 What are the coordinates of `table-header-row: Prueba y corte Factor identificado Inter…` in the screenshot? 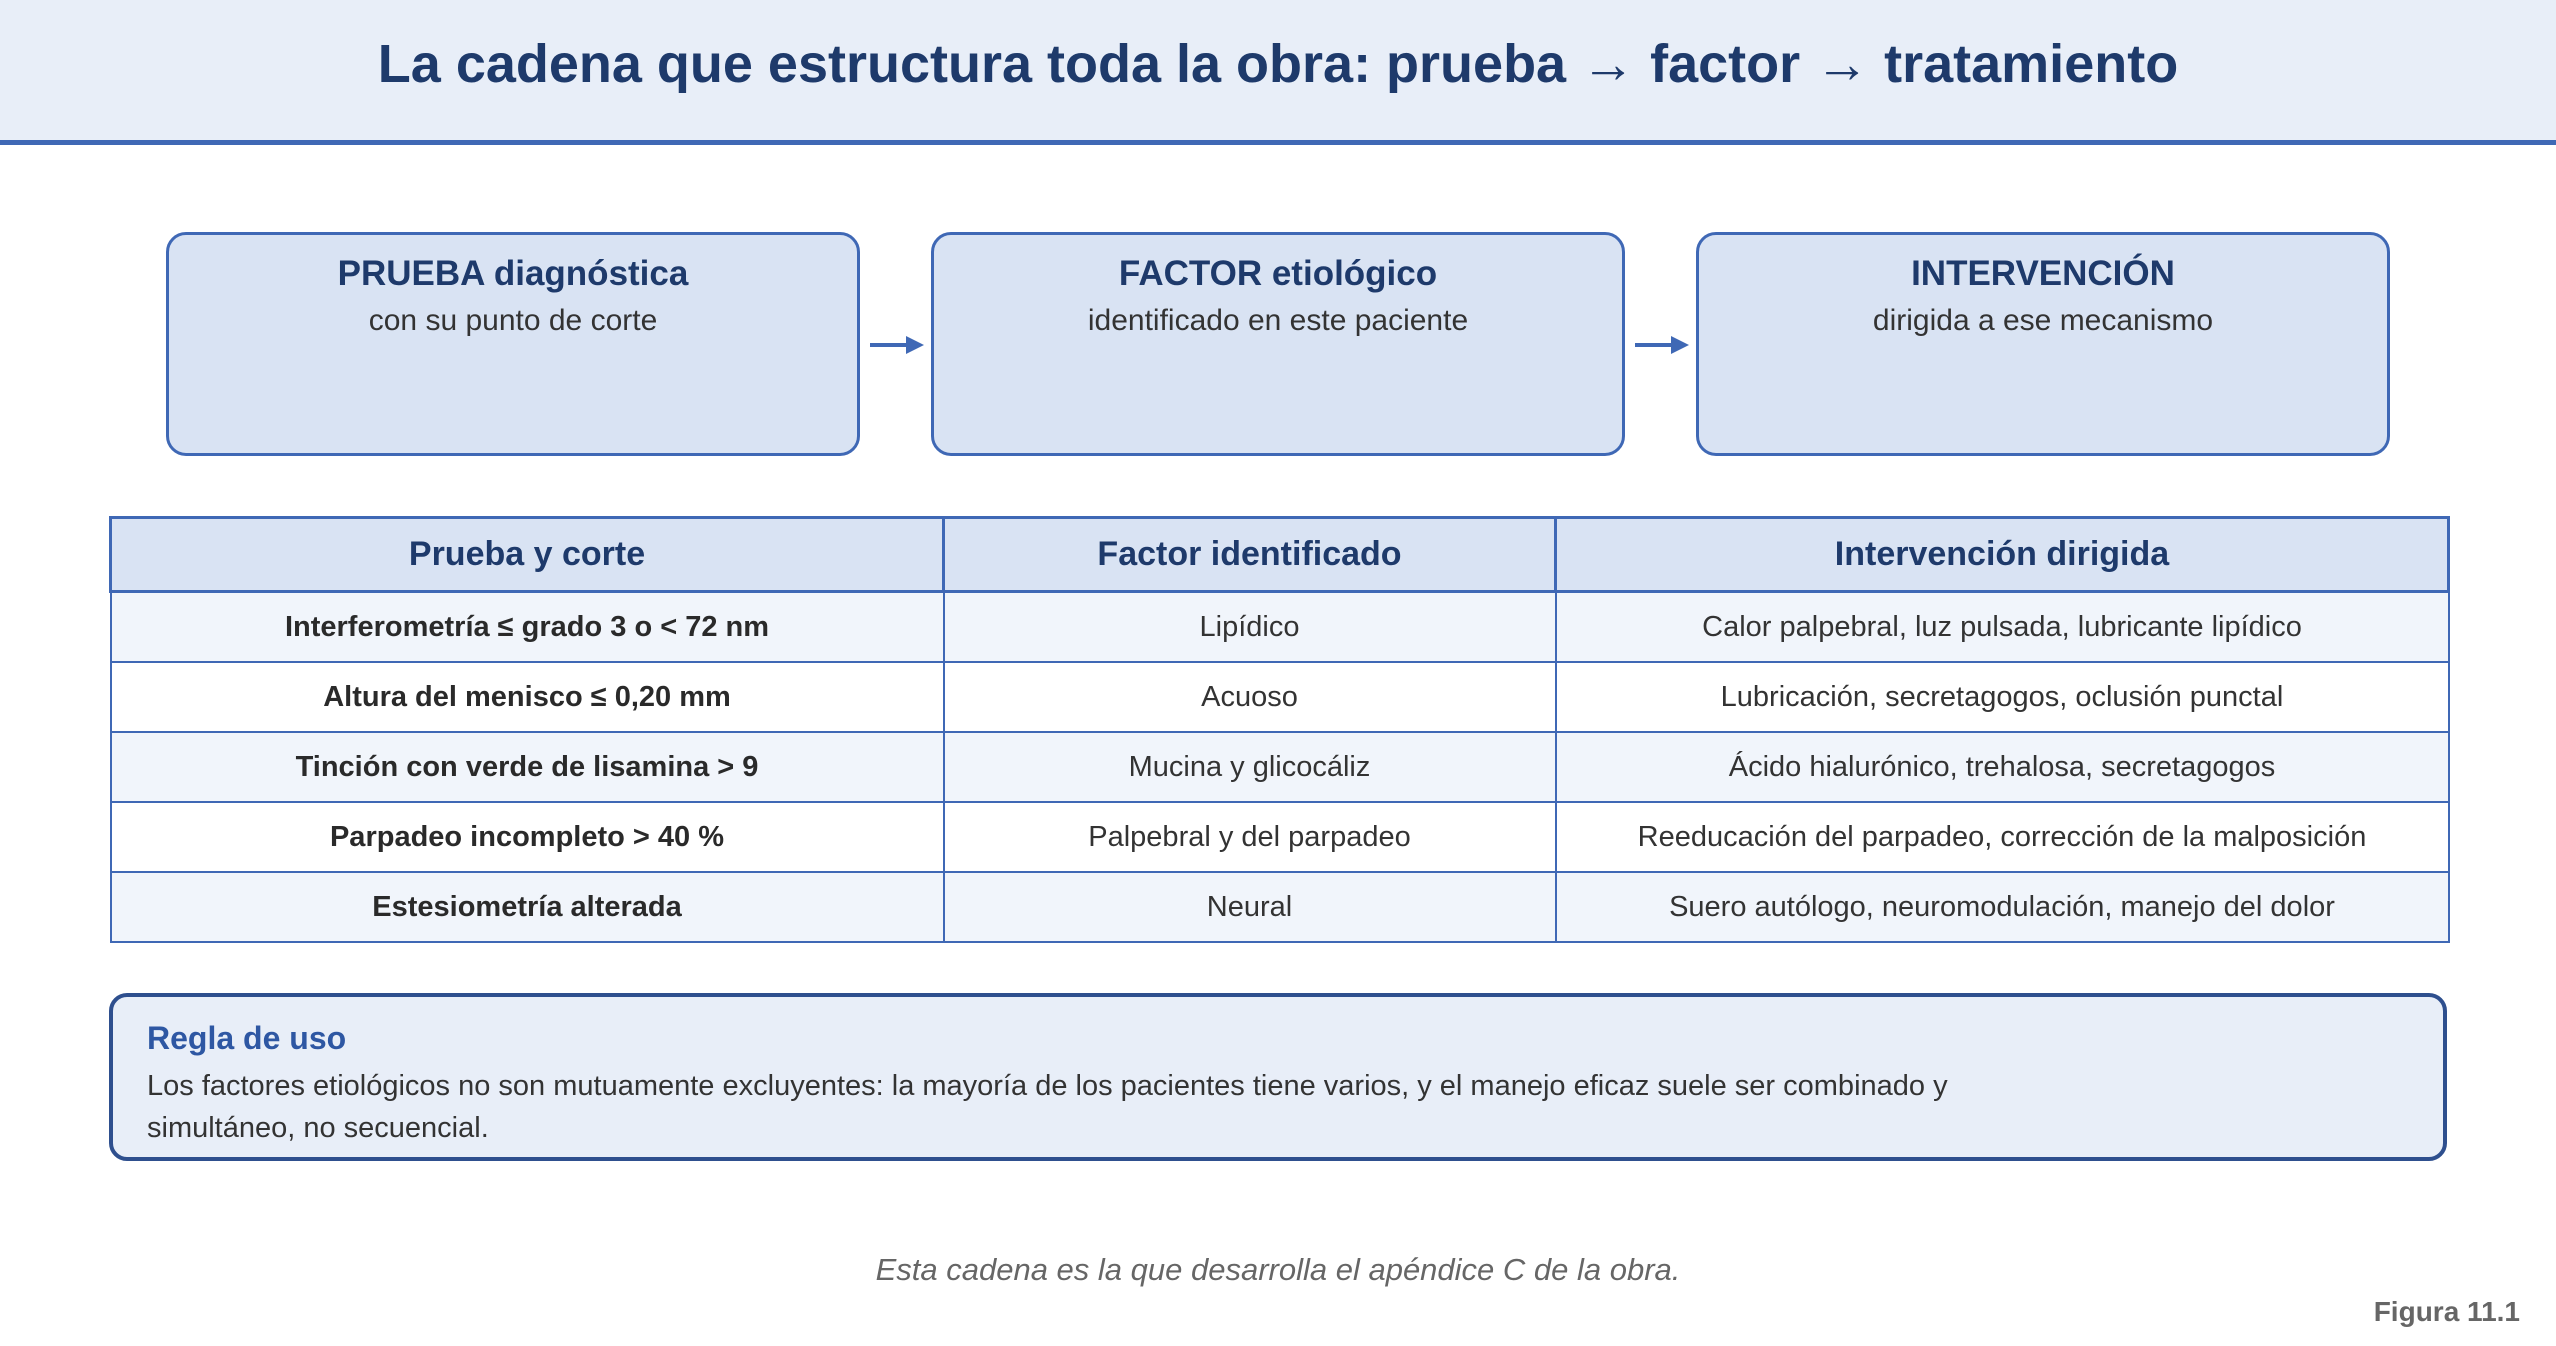 It's located at (1279, 554).